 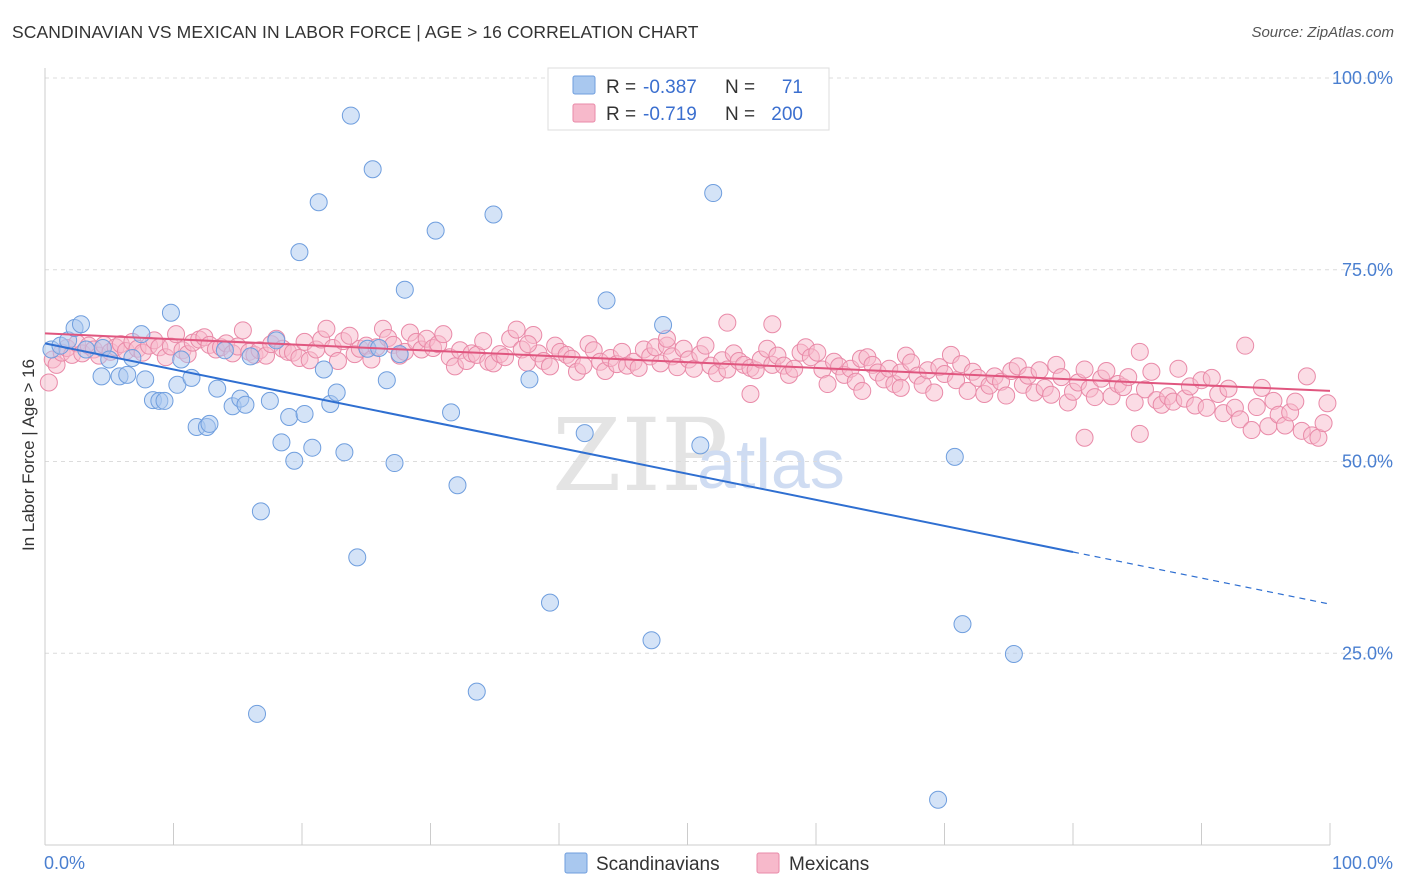 I want to click on bottom-legend-swatch-scandinavians, so click(x=576, y=863).